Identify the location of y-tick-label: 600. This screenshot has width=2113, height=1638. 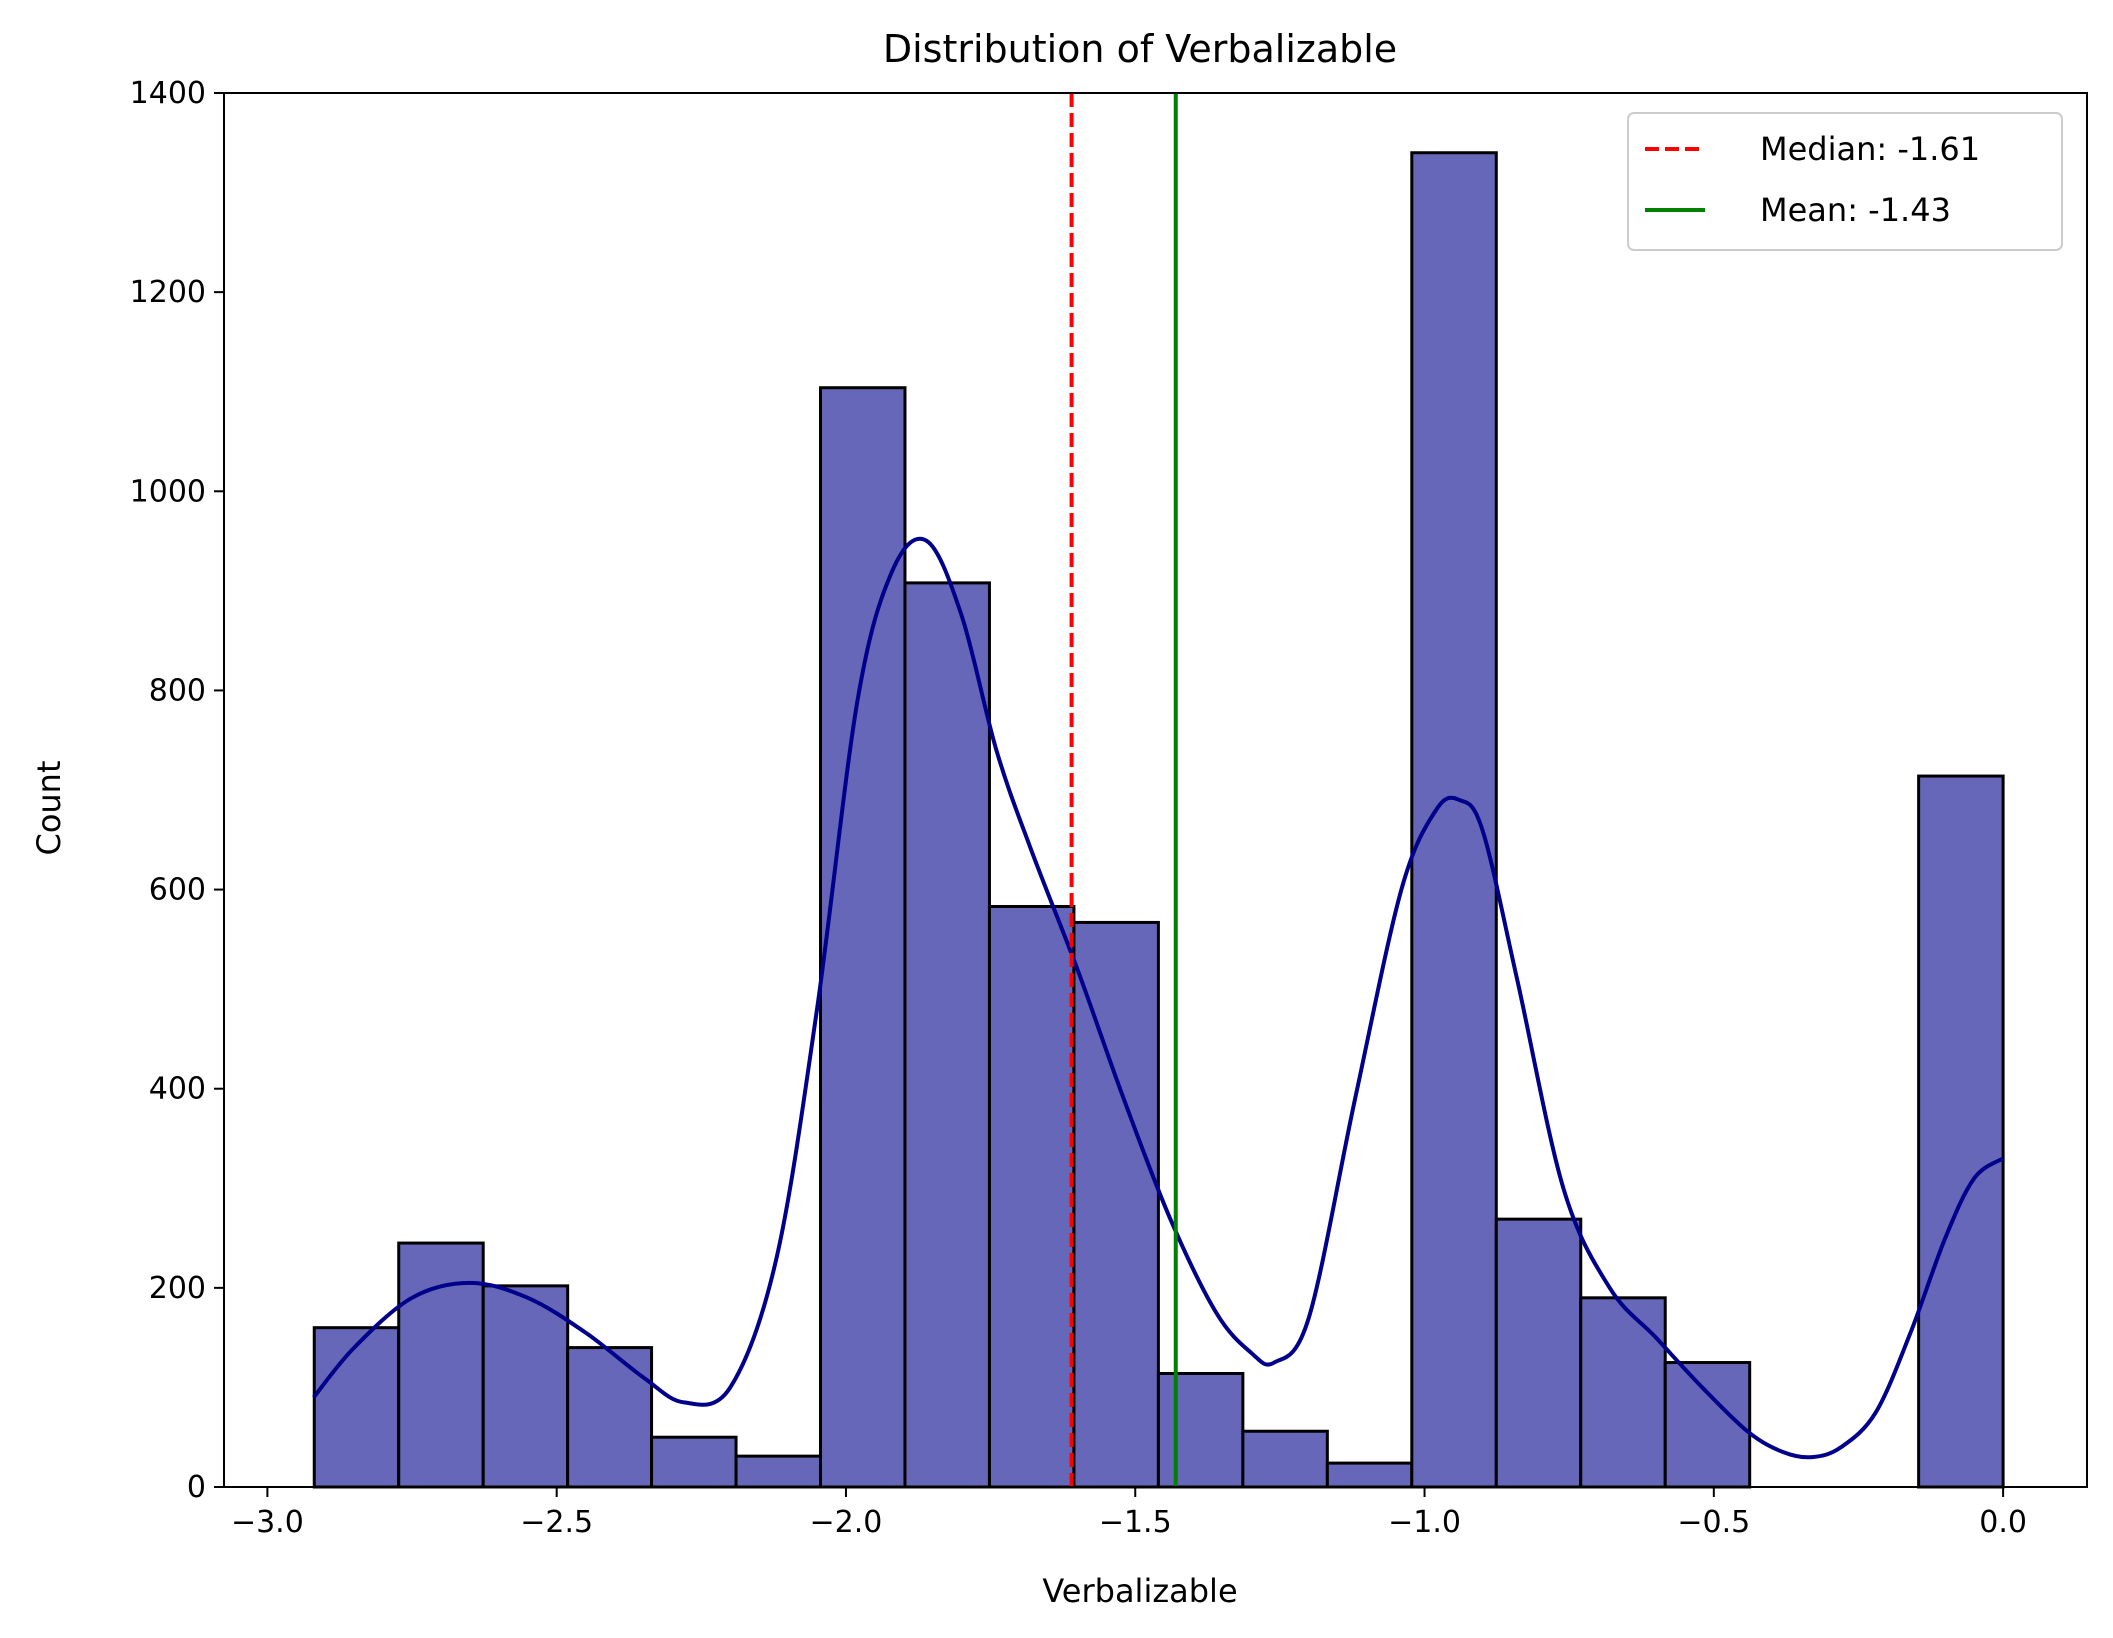
(177, 890).